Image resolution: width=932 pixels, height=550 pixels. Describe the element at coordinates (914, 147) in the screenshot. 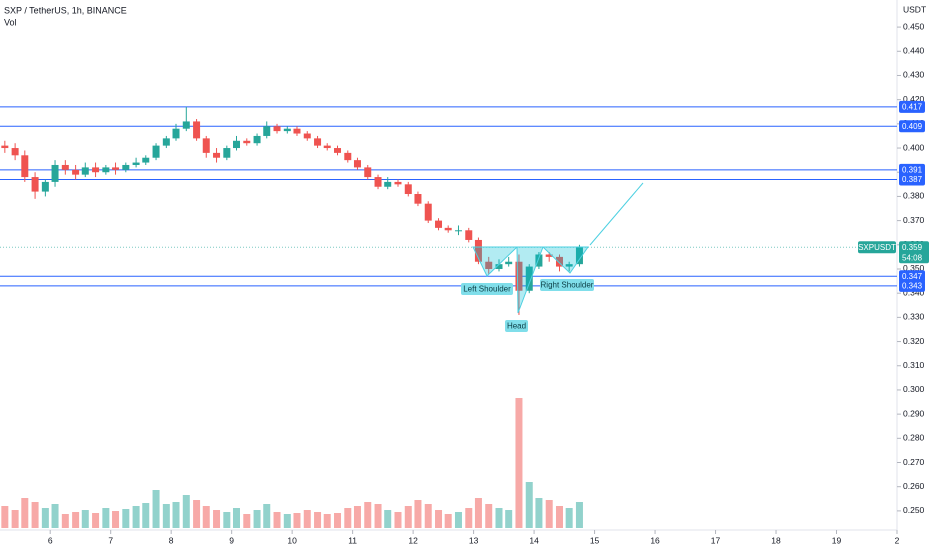

I see `y-tick-label: 0.400` at that location.